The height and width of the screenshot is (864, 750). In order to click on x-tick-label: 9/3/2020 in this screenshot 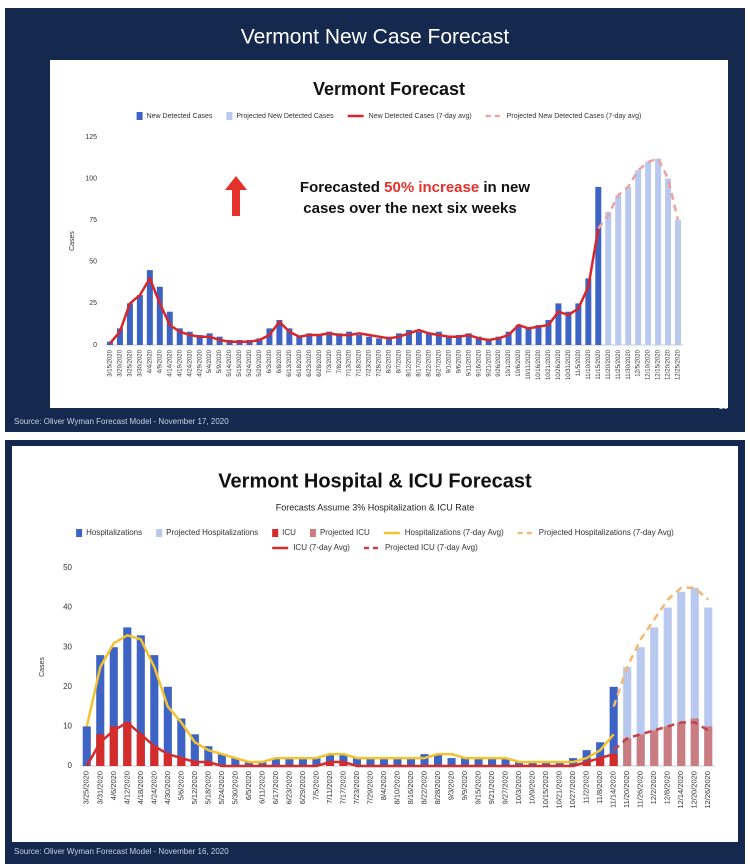, I will do `click(451, 785)`.